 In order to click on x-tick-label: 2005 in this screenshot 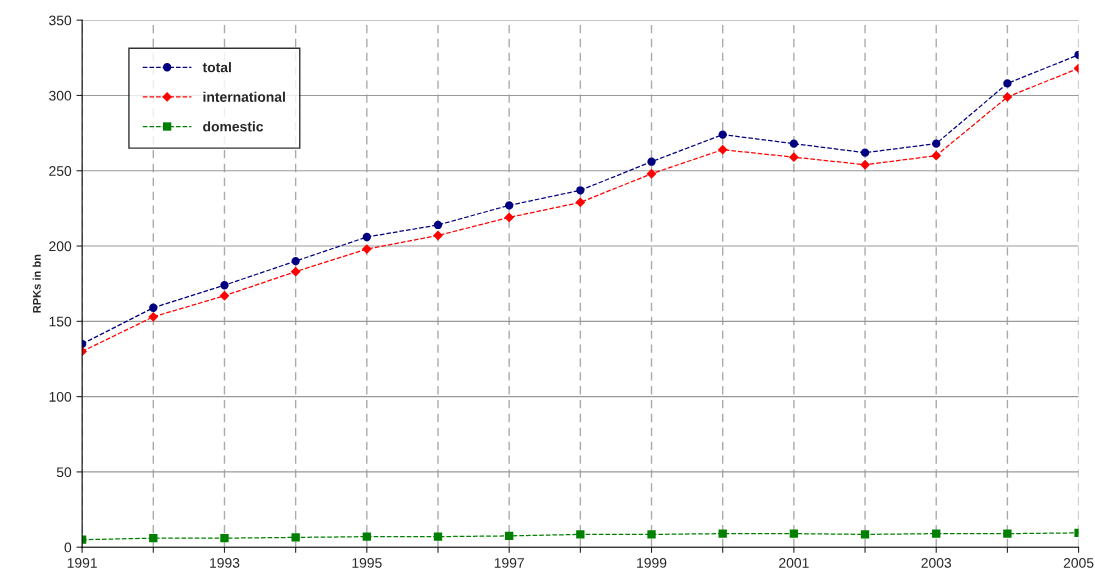, I will do `click(1078, 562)`.